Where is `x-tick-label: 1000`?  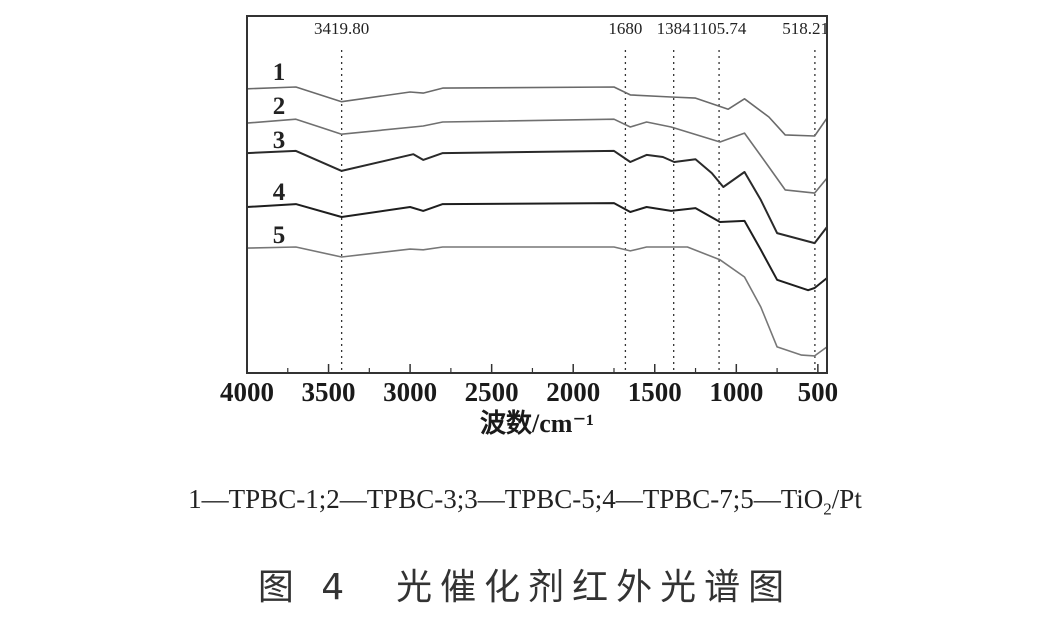
x-tick-label: 1000 is located at coordinates (736, 392).